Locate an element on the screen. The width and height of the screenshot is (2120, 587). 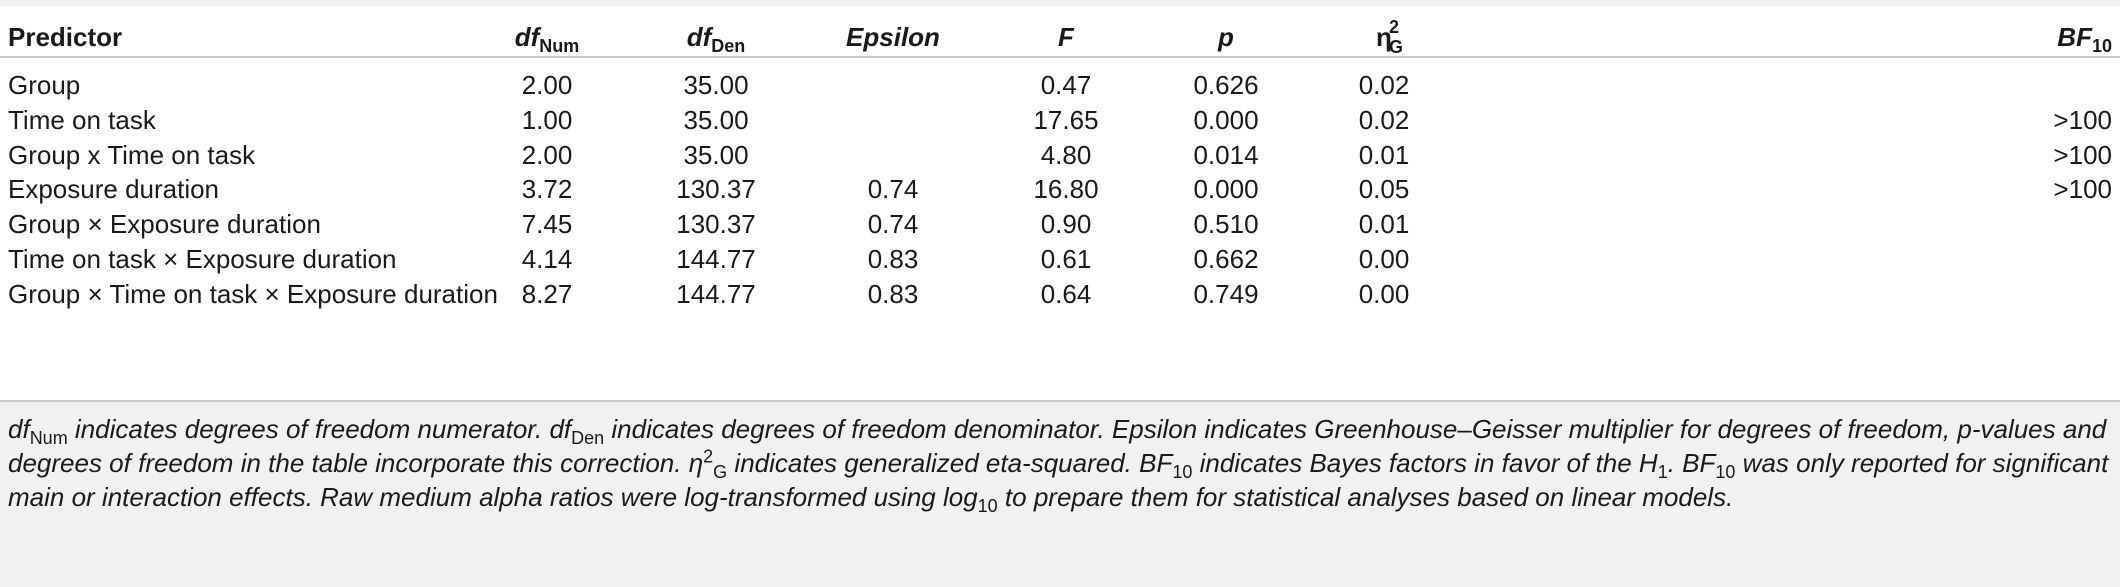
cell-df-num: 3.72 is located at coordinates (547, 189).